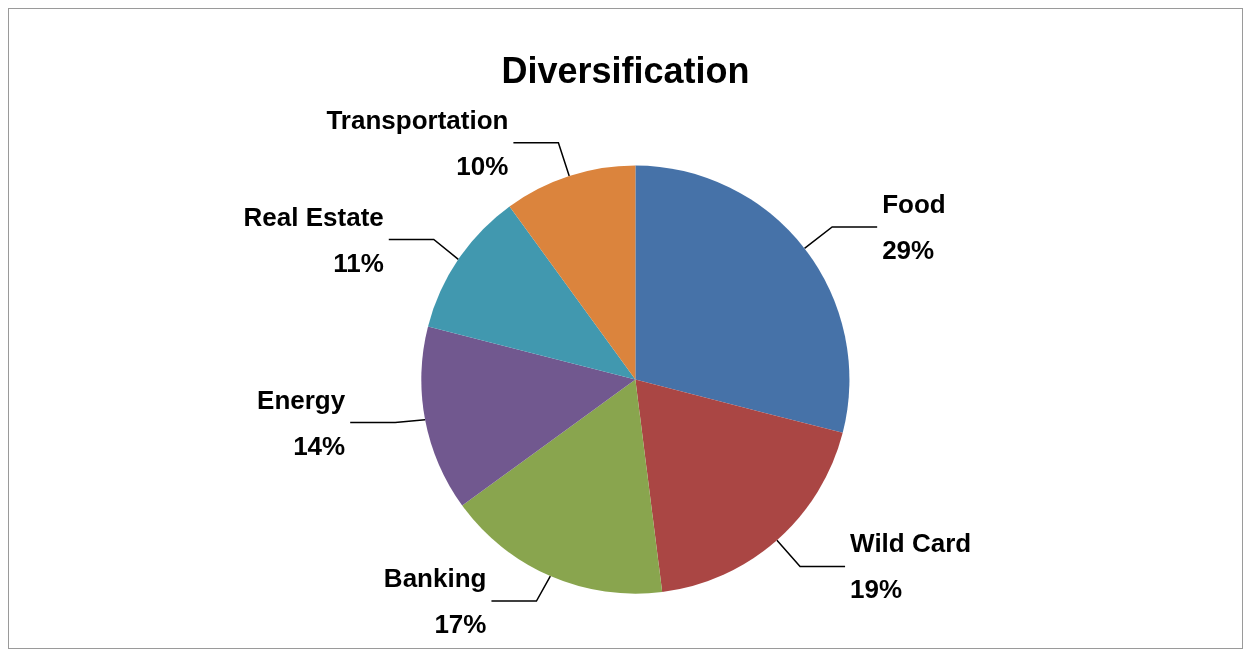  Describe the element at coordinates (319, 445) in the screenshot. I see `data-label: 14%` at that location.